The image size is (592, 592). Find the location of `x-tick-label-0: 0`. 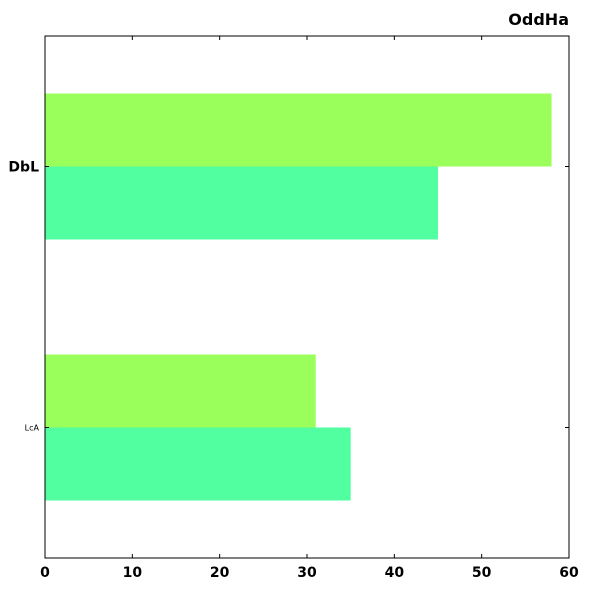

x-tick-label-0: 0 is located at coordinates (45, 573).